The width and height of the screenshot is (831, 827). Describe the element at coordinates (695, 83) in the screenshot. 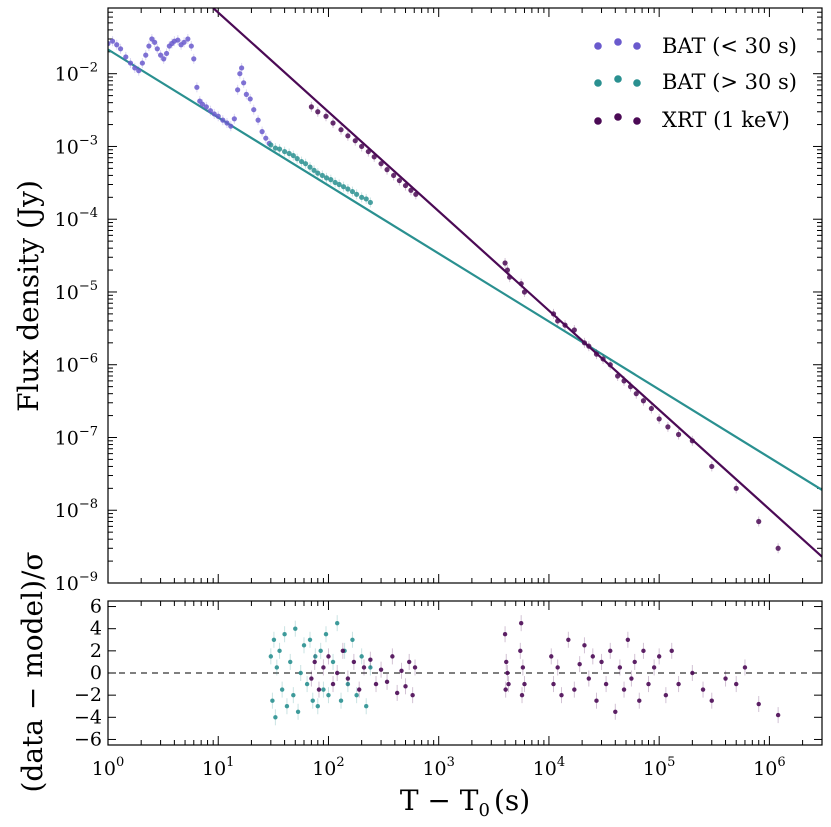

I see `legend: BAT (< 30 s) BAT (> 30 s) XRT (1 keV)` at that location.